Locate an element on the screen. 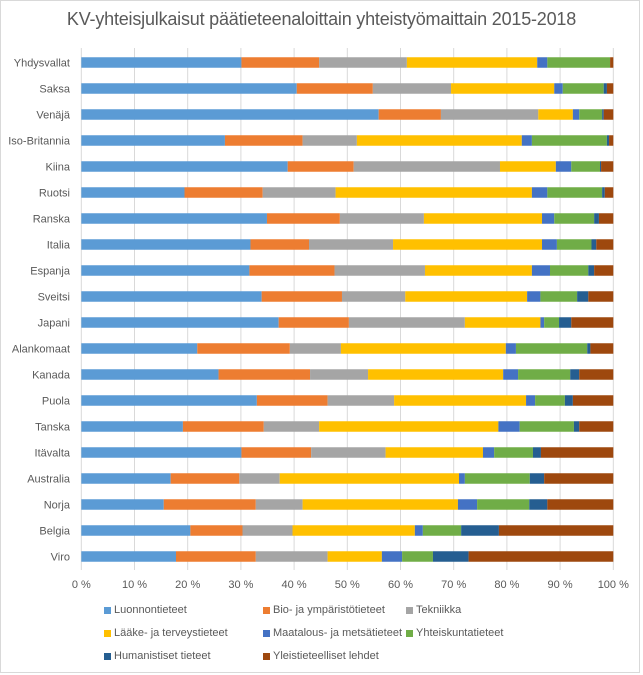 Image resolution: width=643 pixels, height=675 pixels. legend-item: Bio- ja ympäristötieteet is located at coordinates (324, 610).